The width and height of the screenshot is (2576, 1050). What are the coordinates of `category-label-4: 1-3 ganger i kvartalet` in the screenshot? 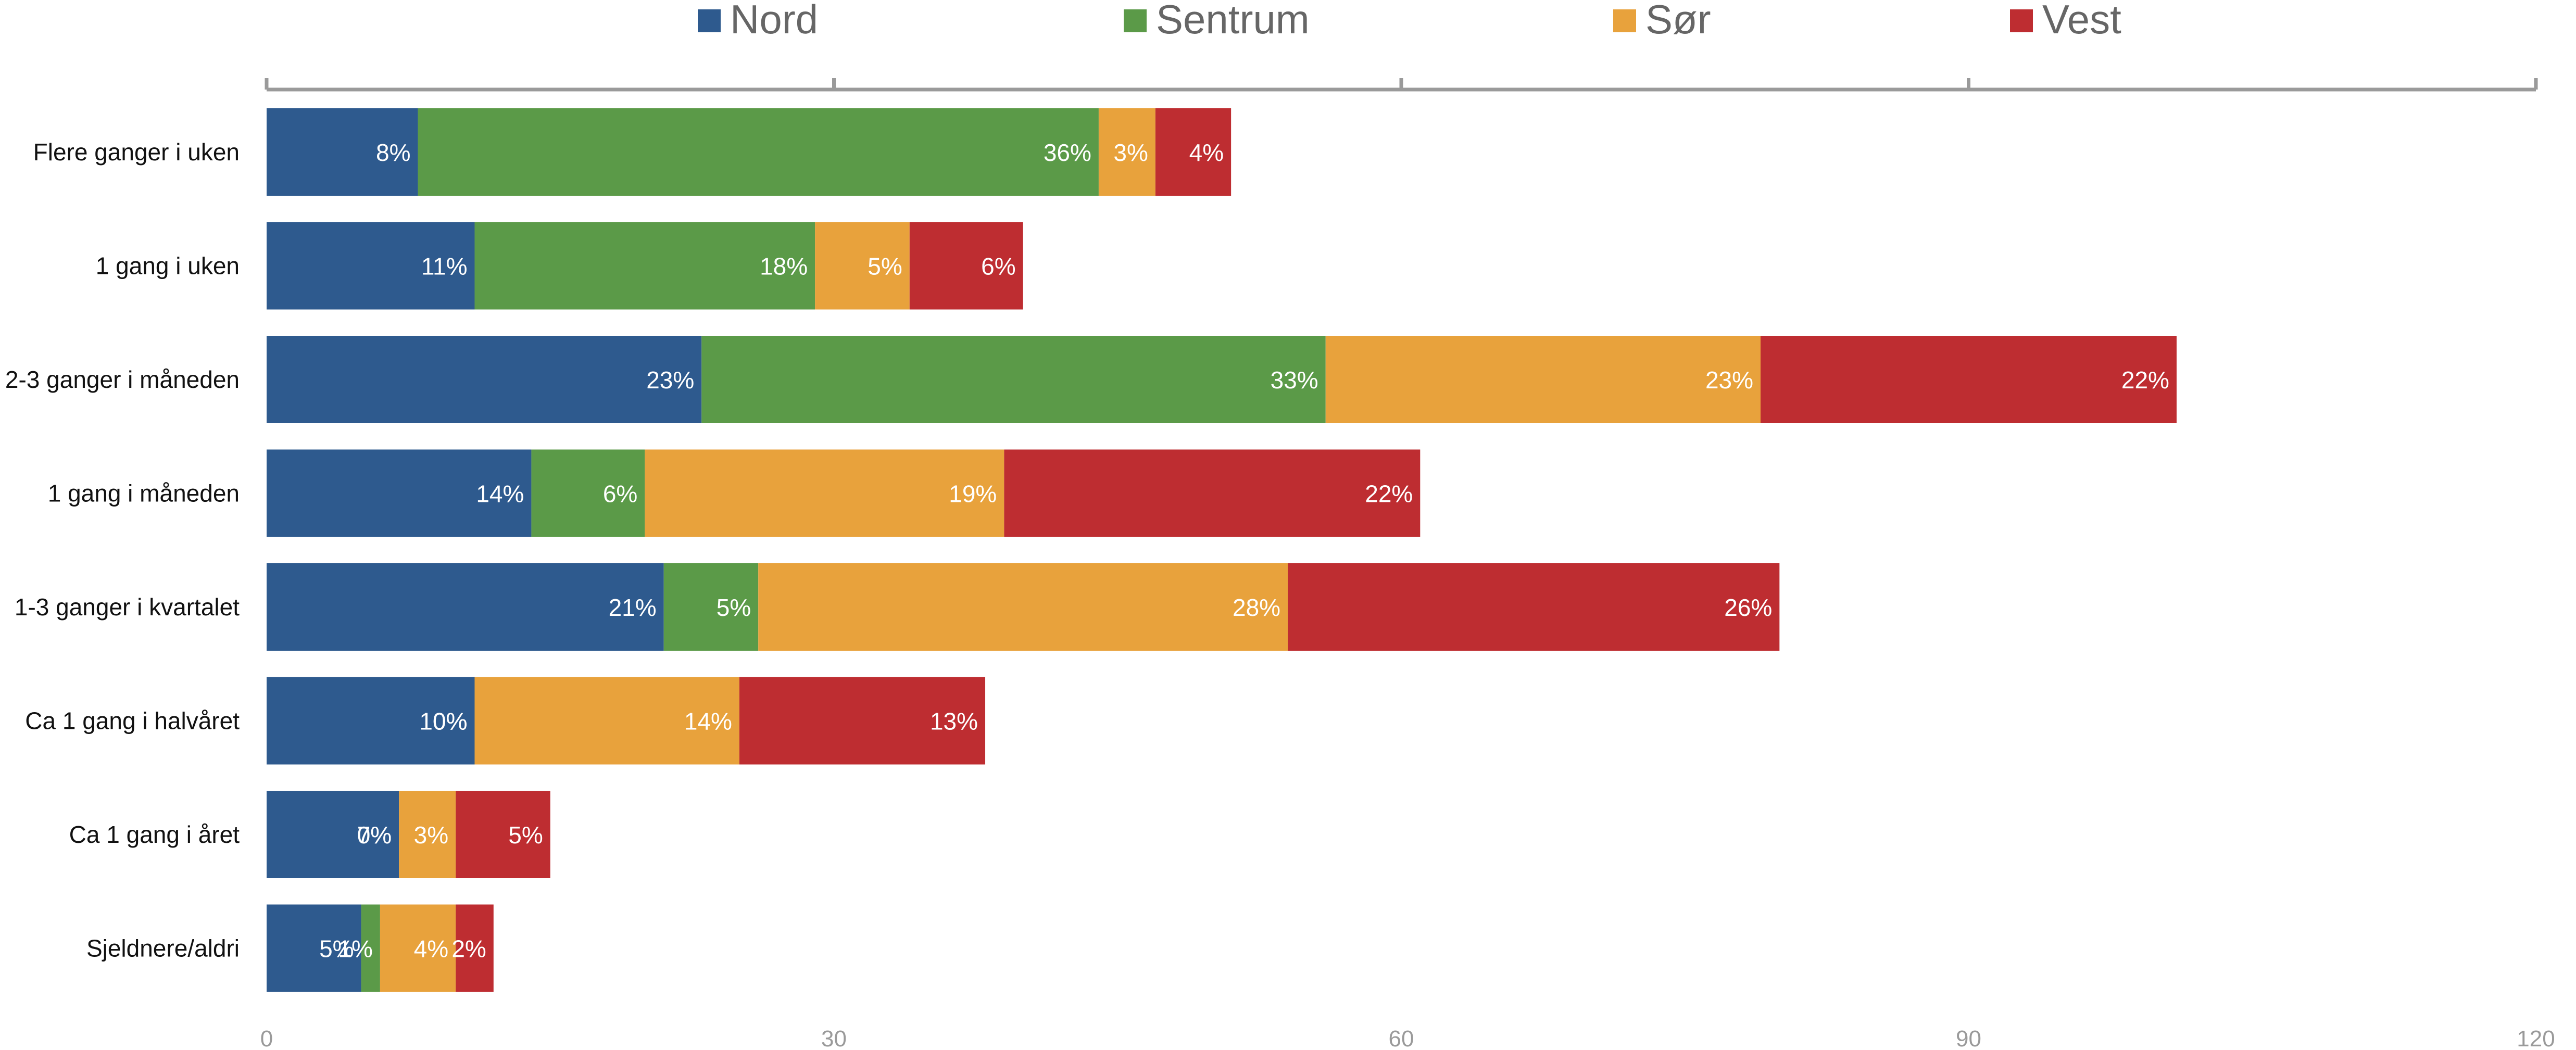 It's located at (128, 607).